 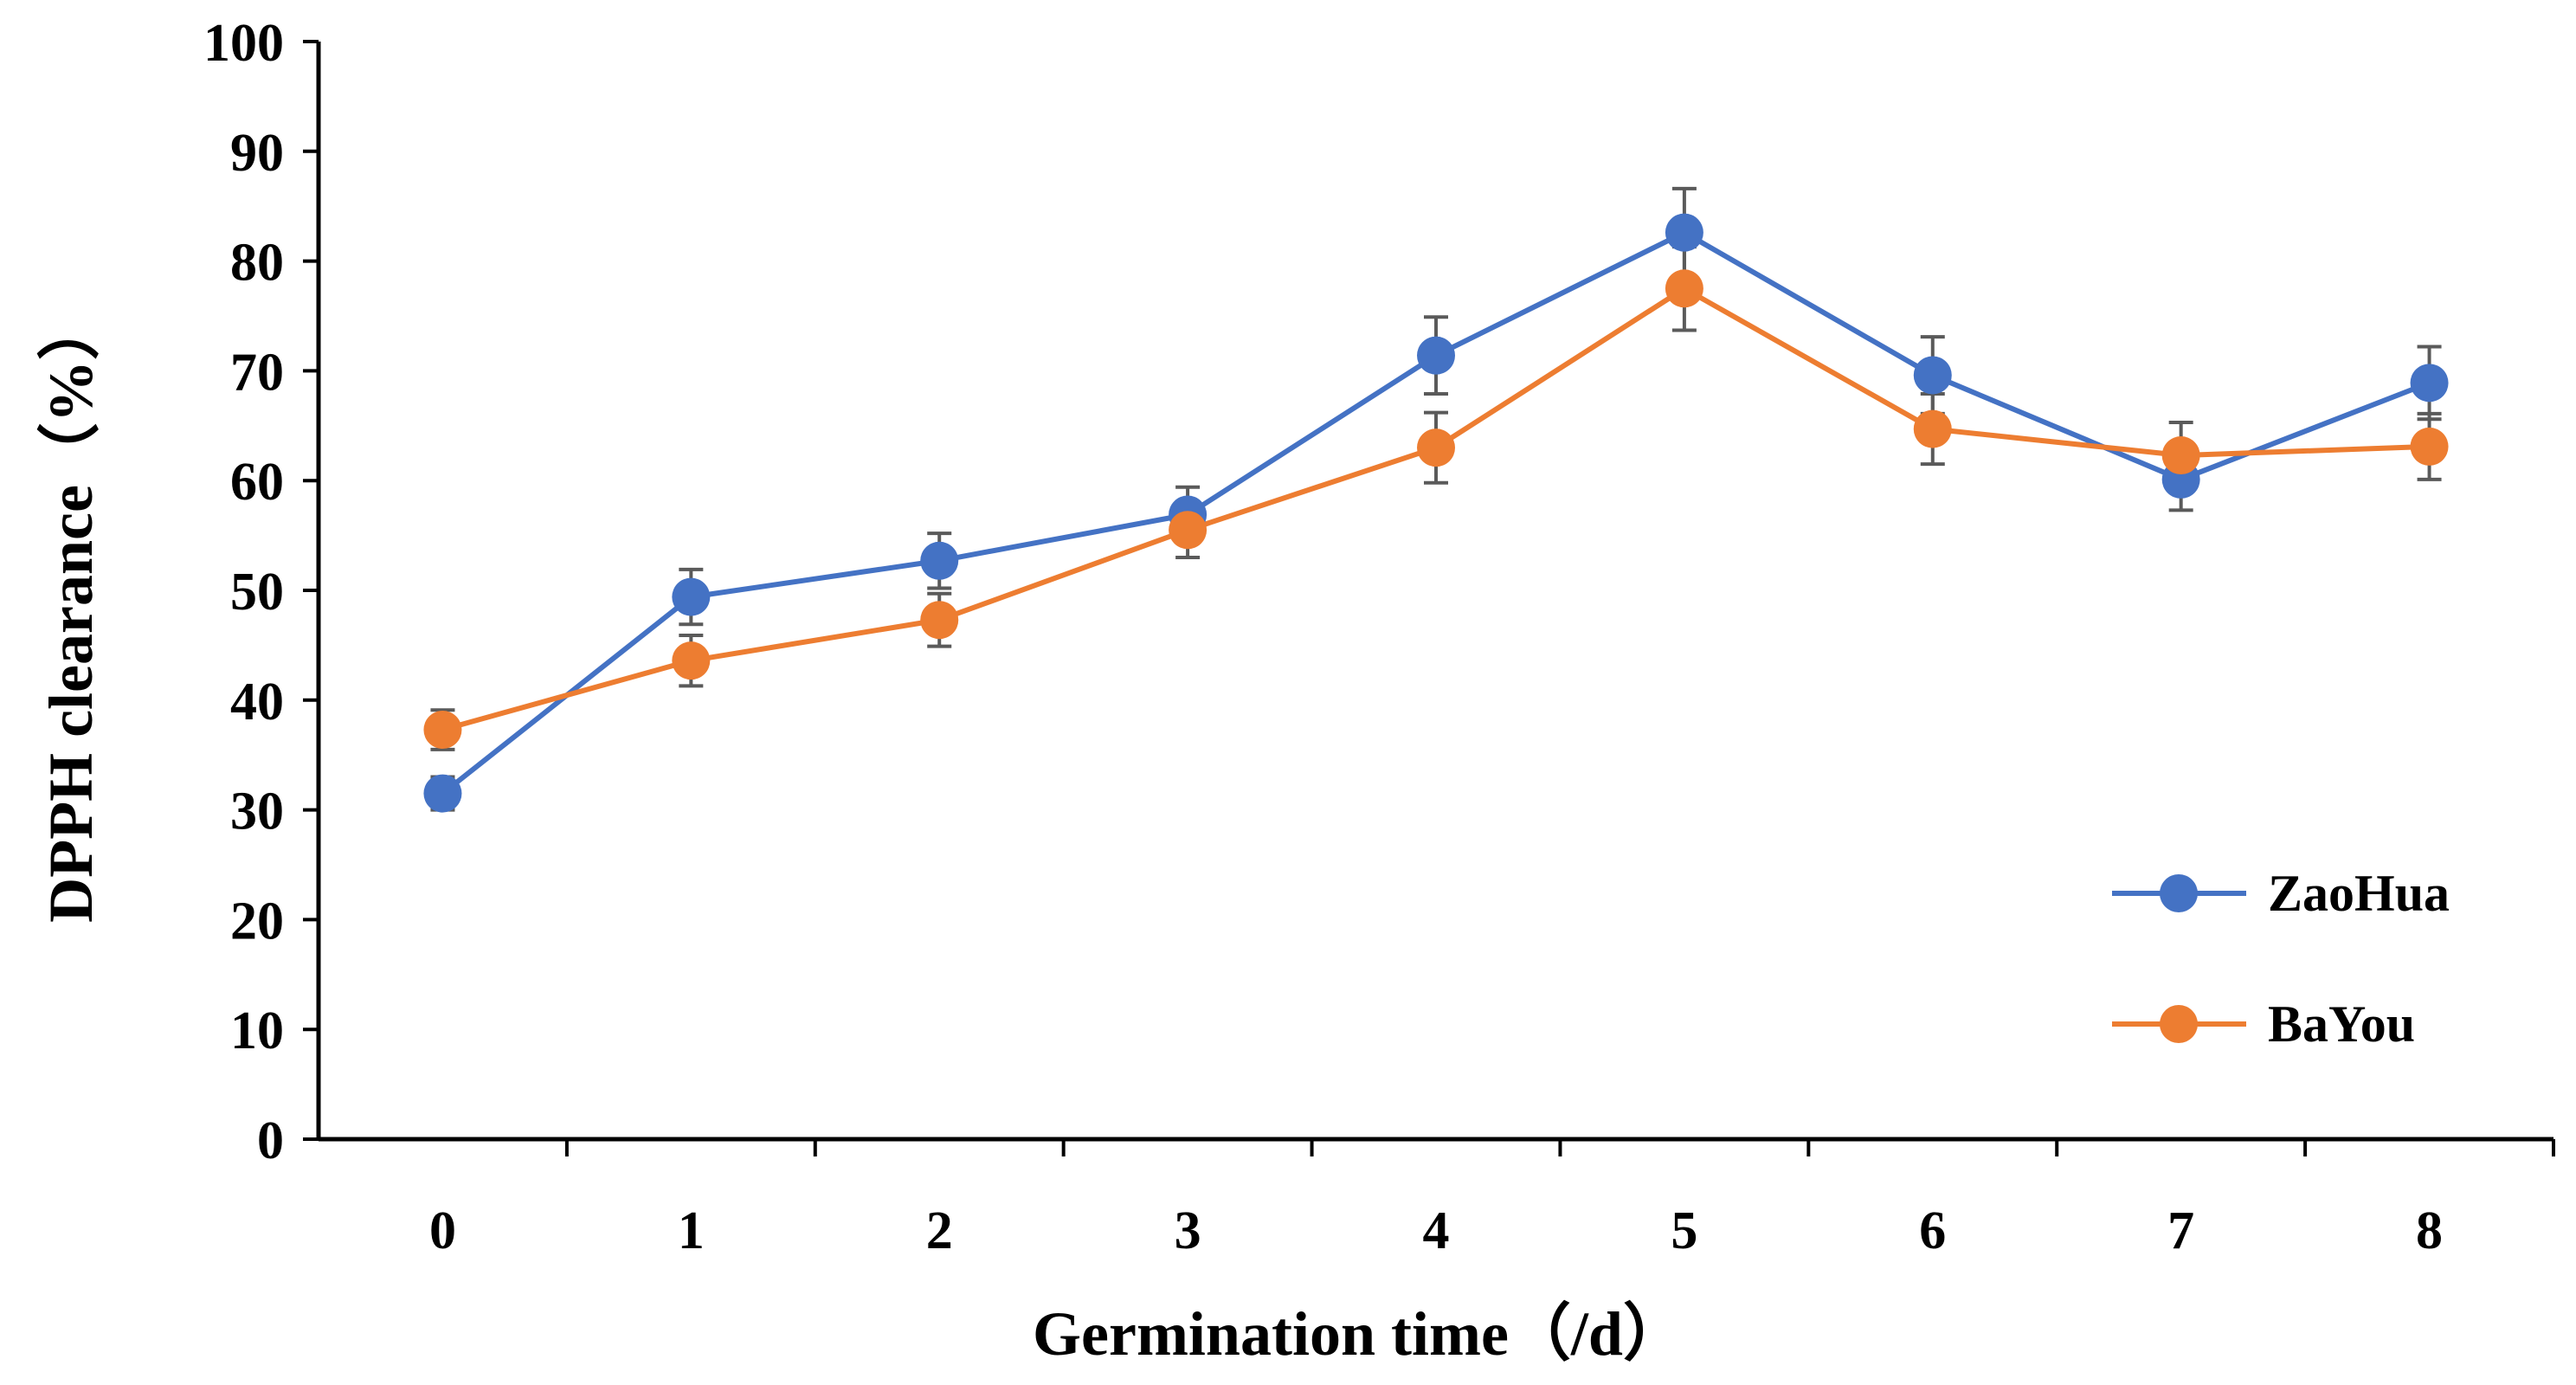 I want to click on y-tick-label: 100, so click(x=243, y=43).